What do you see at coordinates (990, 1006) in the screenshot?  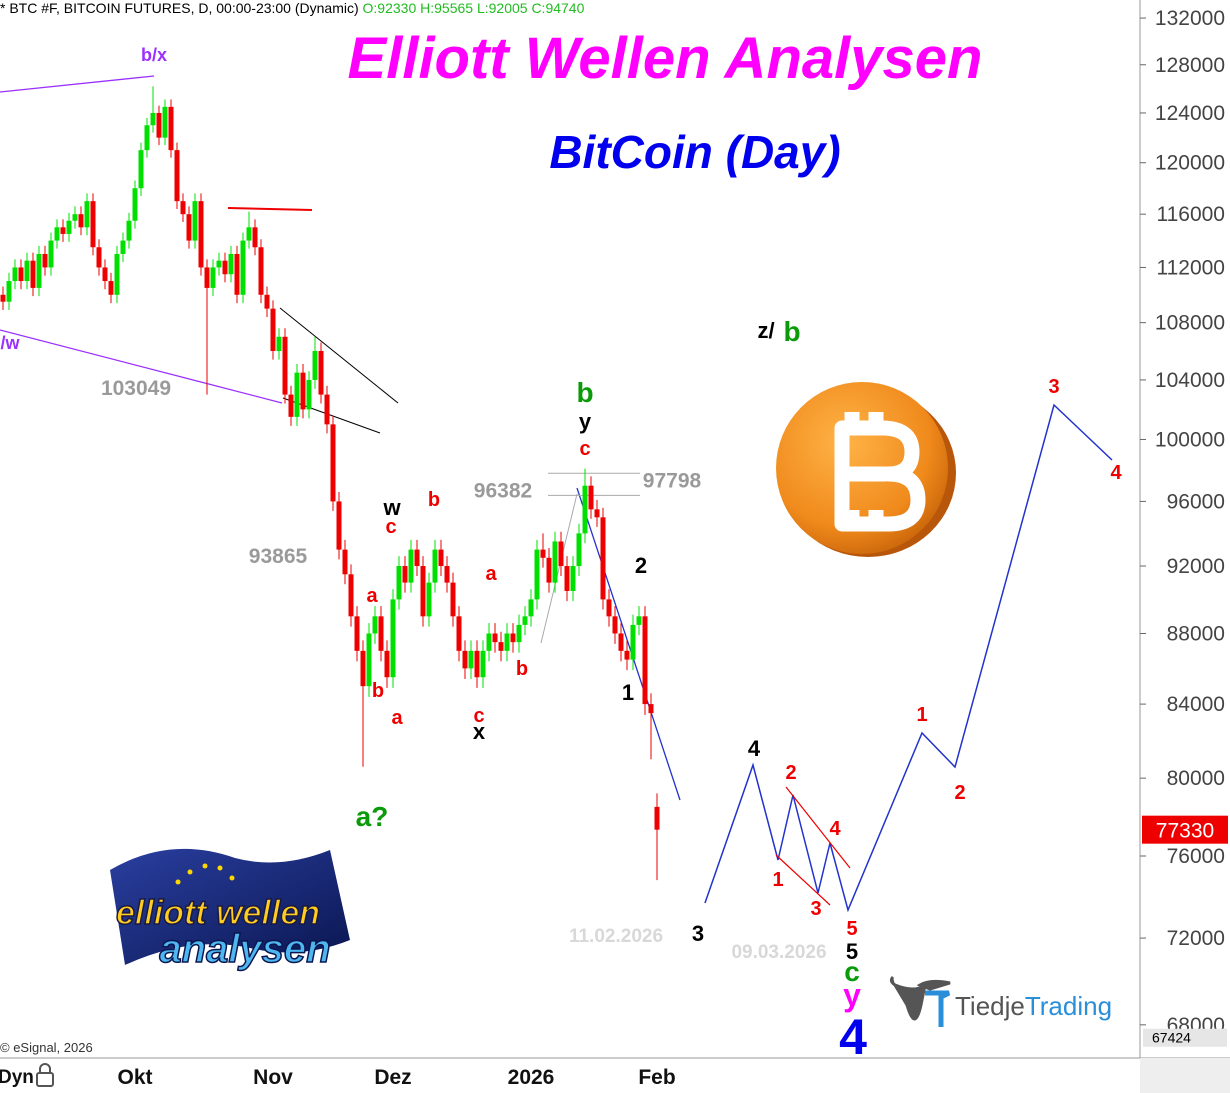 I see `brand-part: Tiedje` at bounding box center [990, 1006].